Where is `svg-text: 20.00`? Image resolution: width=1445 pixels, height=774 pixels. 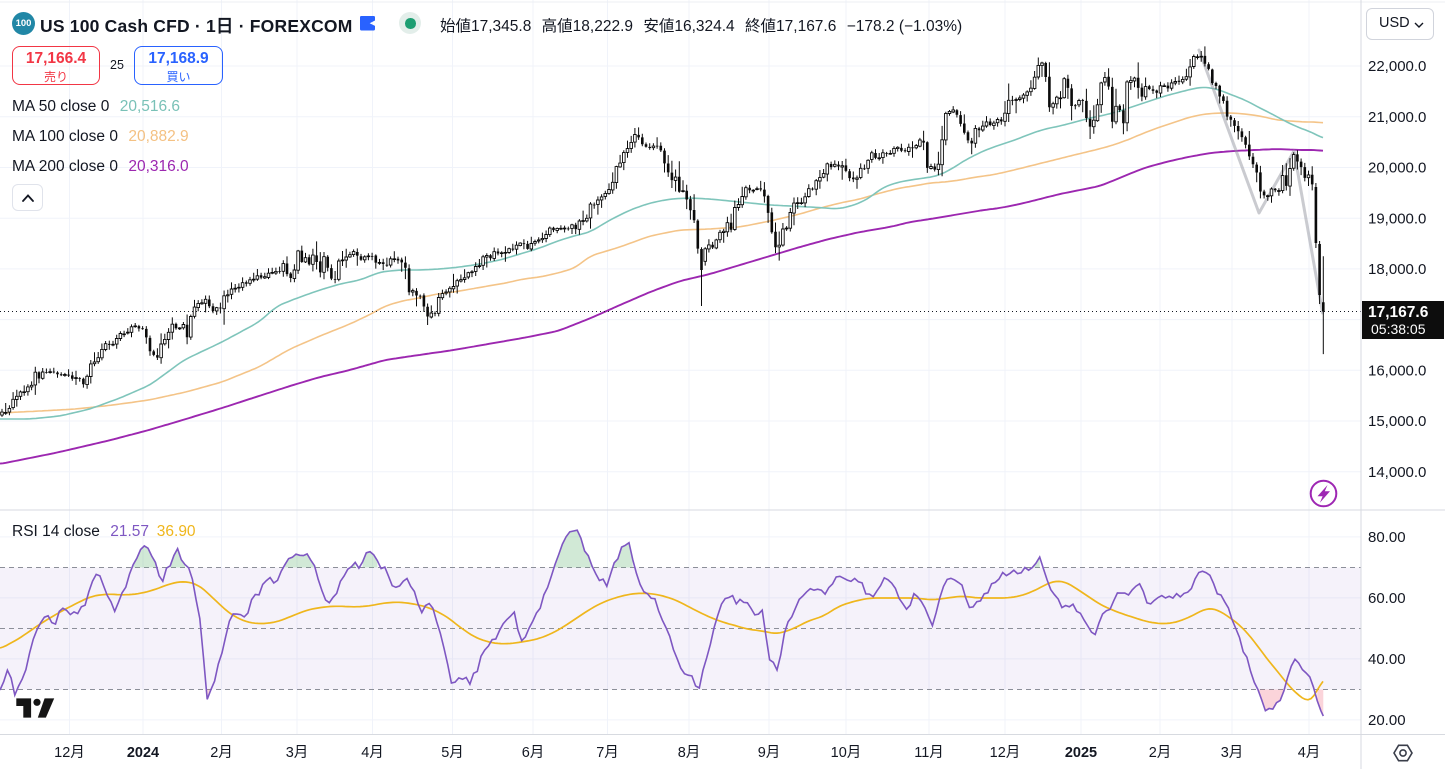 svg-text: 20.00 is located at coordinates (1387, 720).